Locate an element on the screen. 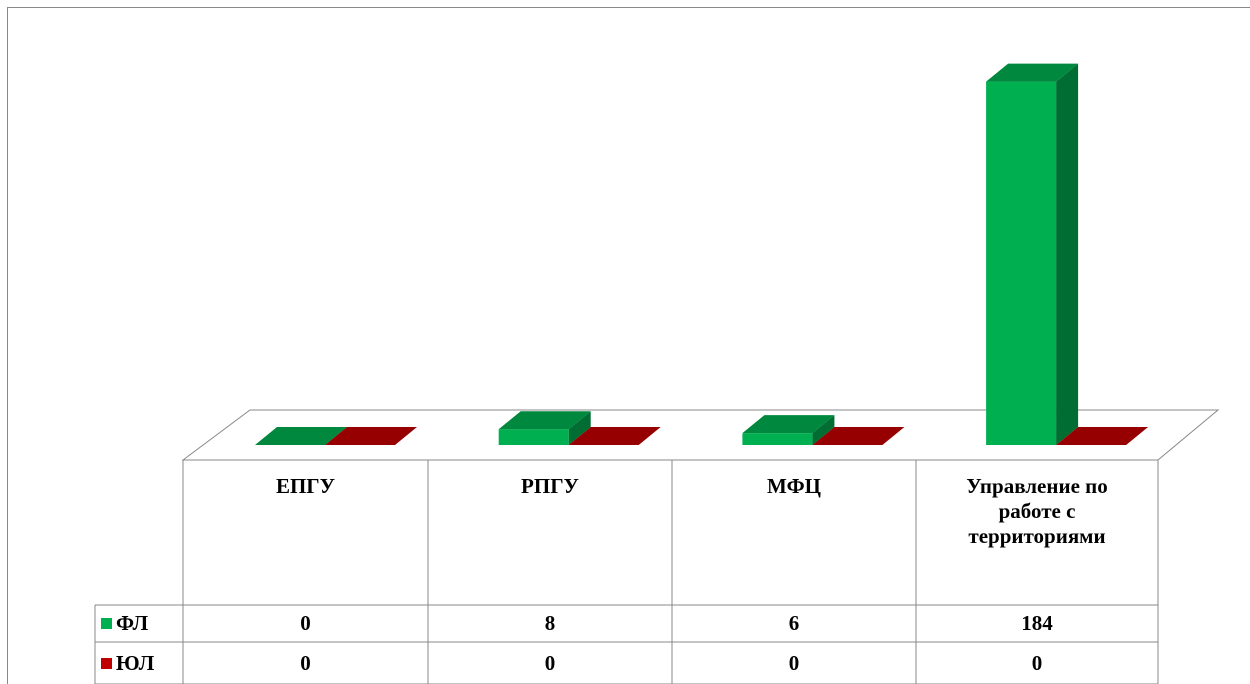 Image resolution: width=1250 pixels, height=684 pixels. table-value-text: 184 is located at coordinates (1037, 623).